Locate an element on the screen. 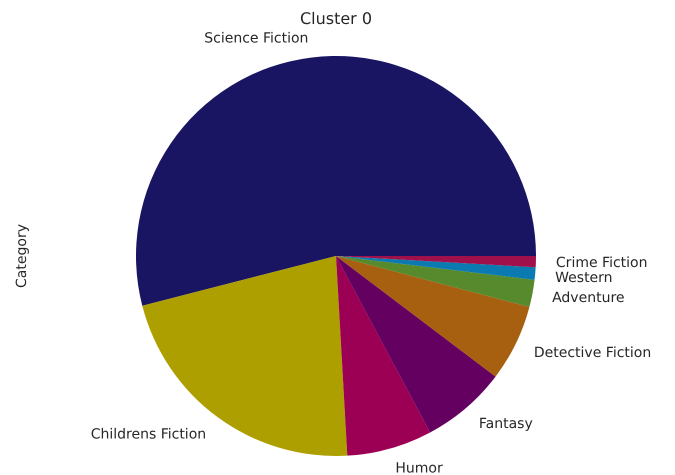 The height and width of the screenshot is (475, 675). slice-label: Humor is located at coordinates (419, 467).